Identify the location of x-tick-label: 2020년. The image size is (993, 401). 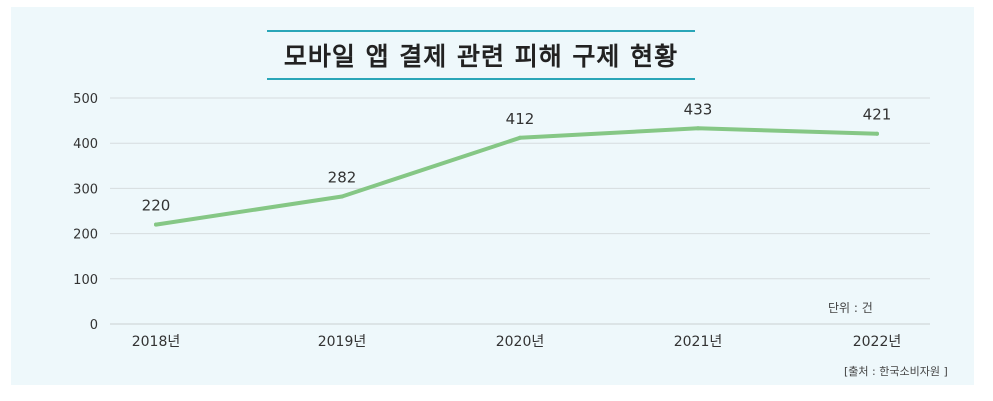
(520, 342).